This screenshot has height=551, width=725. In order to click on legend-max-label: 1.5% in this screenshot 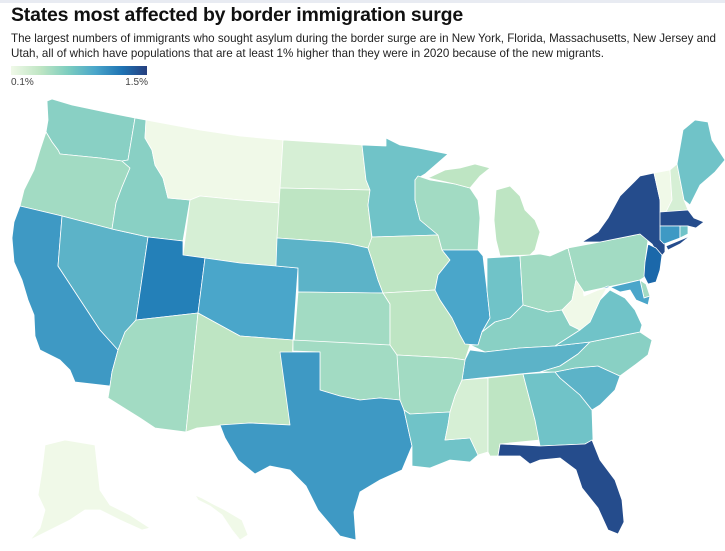, I will do `click(136, 82)`.